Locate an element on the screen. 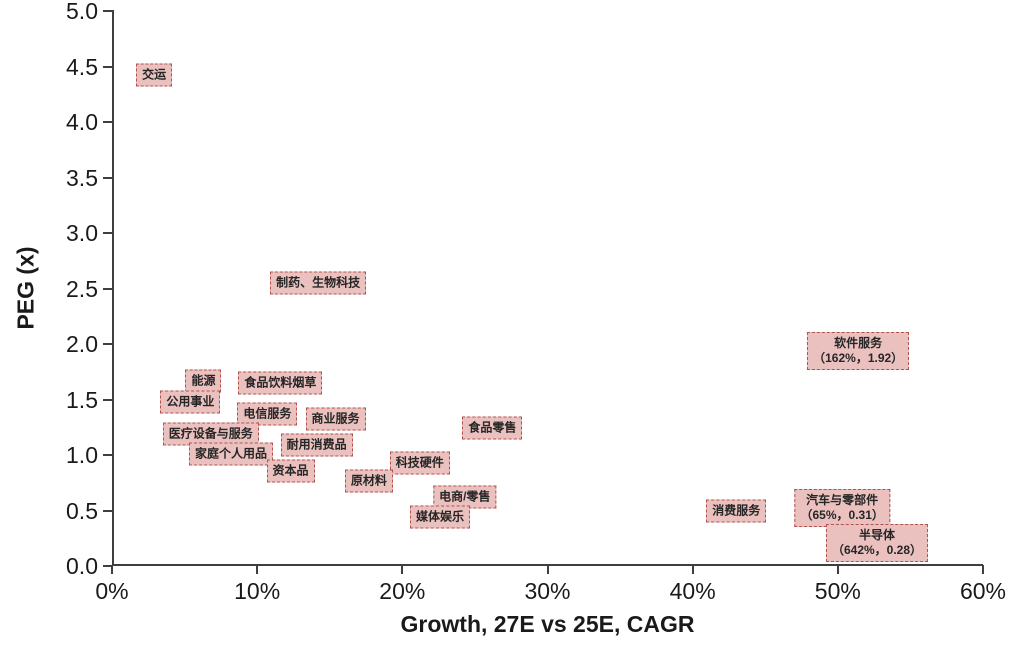 This screenshot has height=647, width=1024. x-tick-label: 40% is located at coordinates (692, 591).